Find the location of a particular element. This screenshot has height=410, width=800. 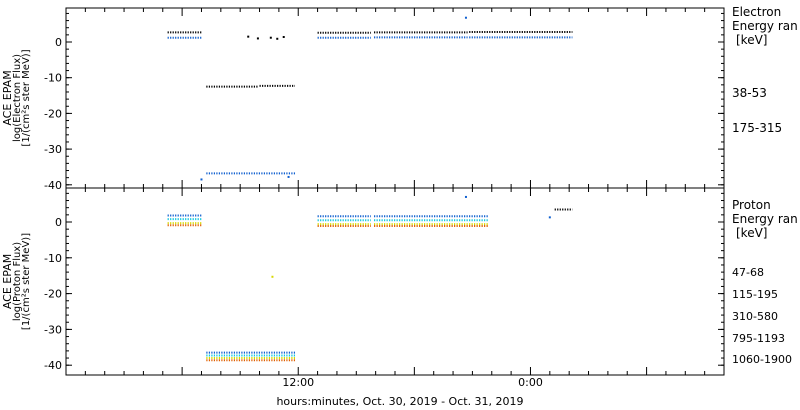

legend-entry: 795-1193 is located at coordinates (758, 338).